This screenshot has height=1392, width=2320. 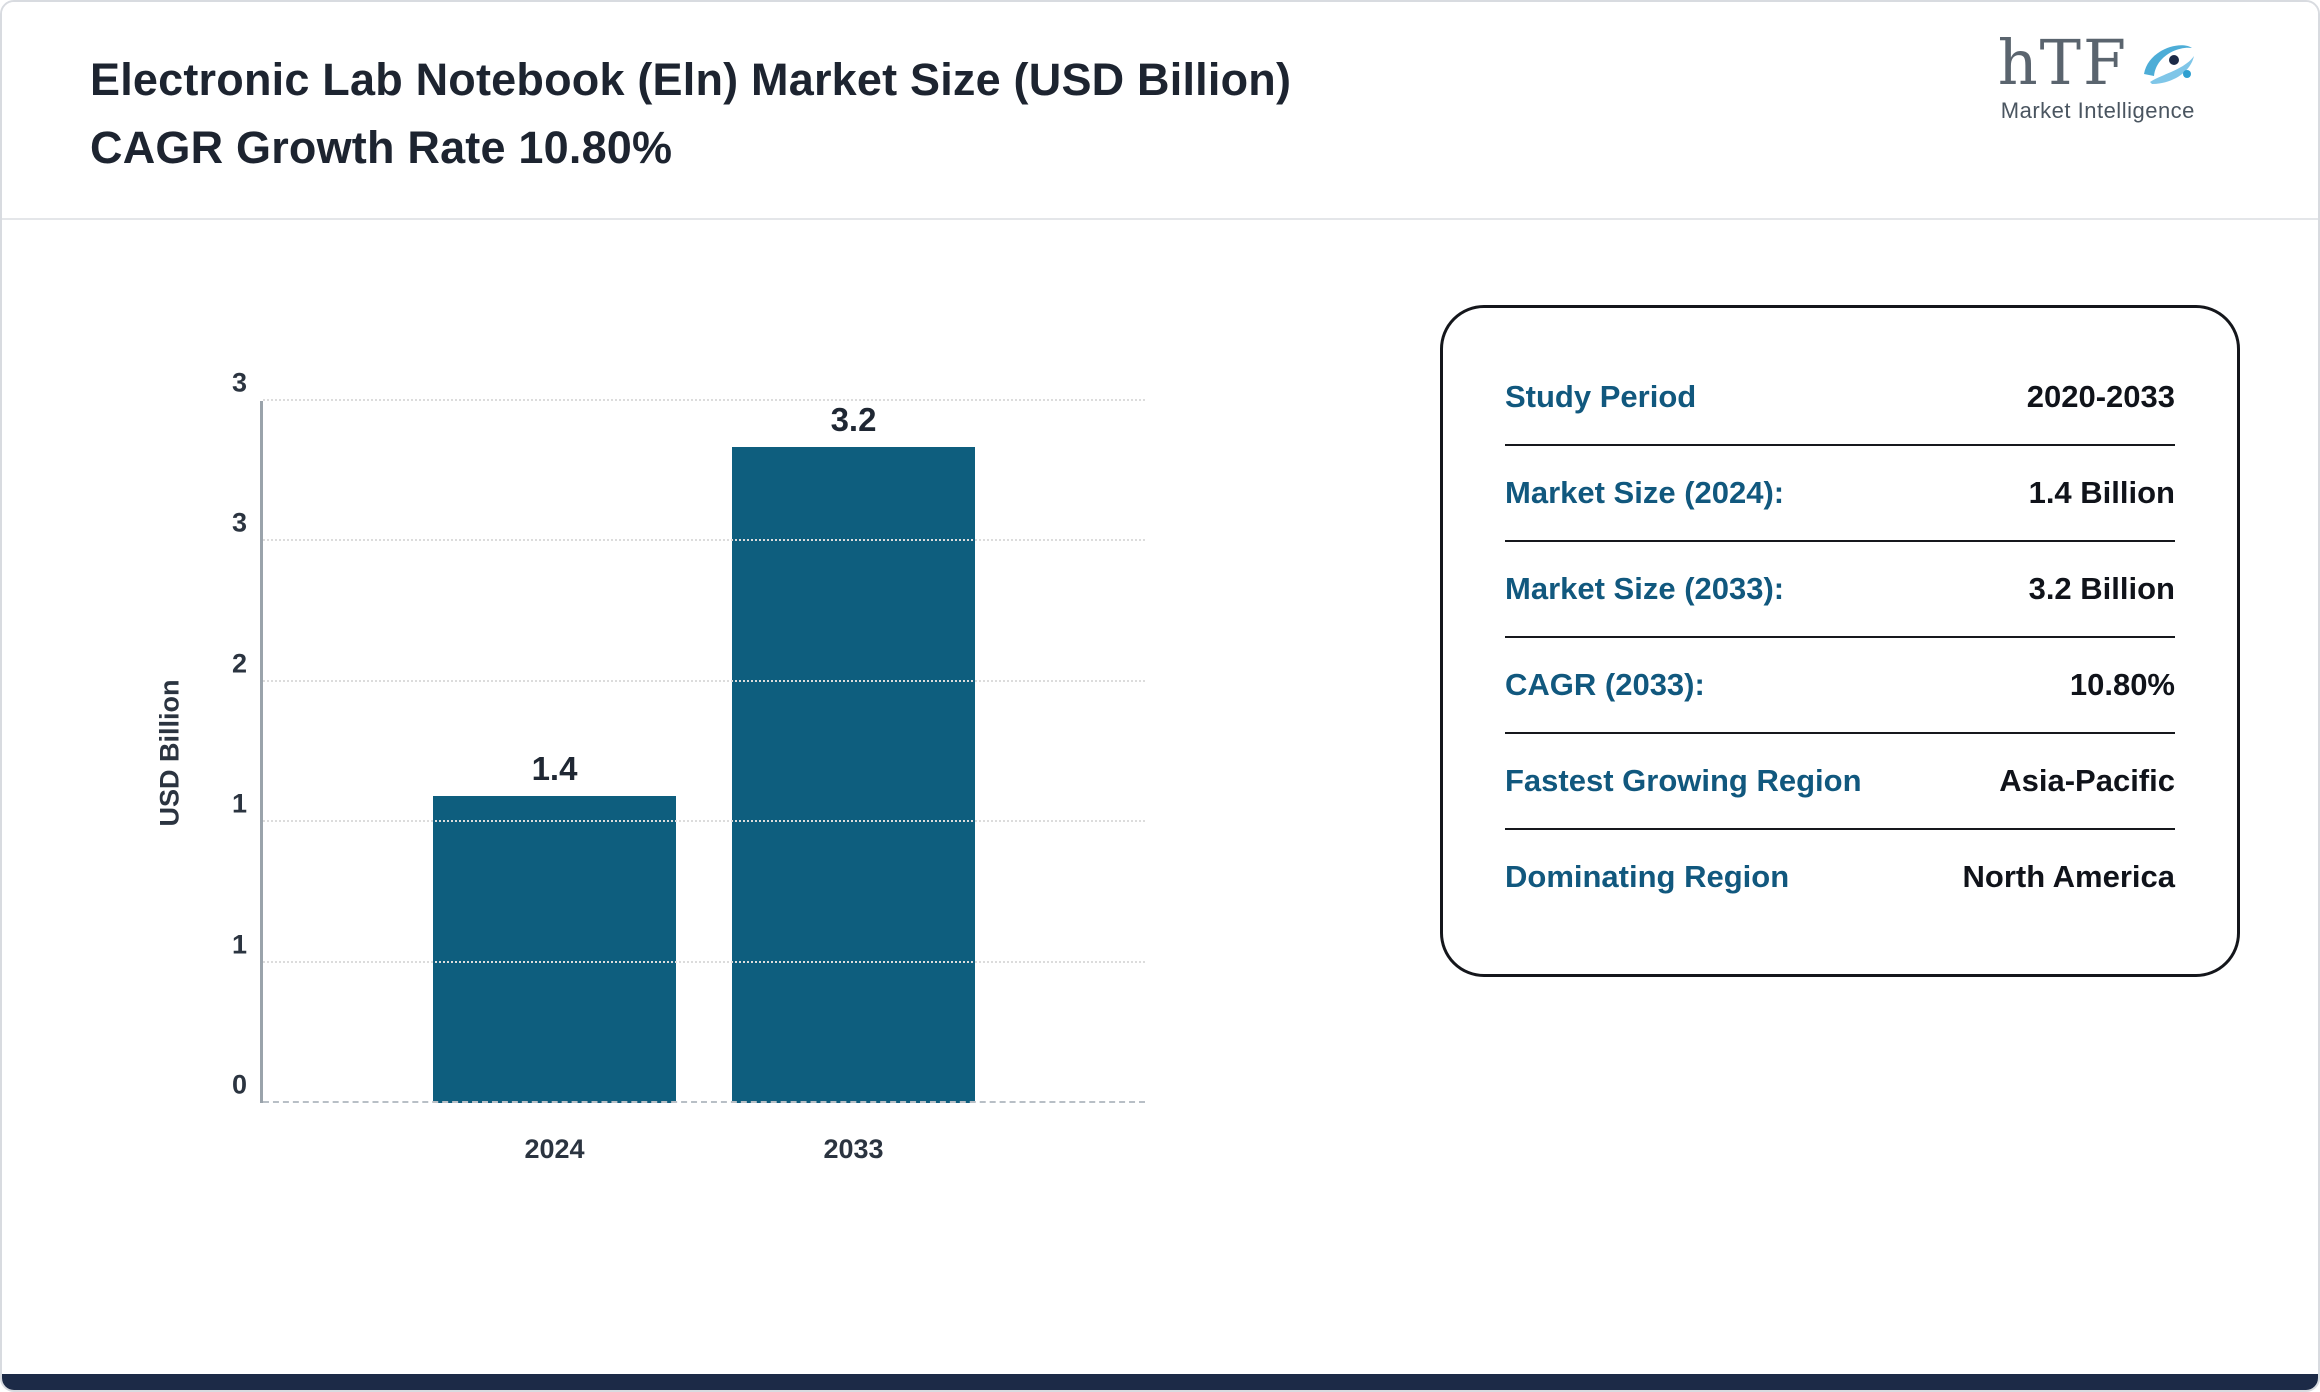 What do you see at coordinates (554, 949) in the screenshot?
I see `bar-2024` at bounding box center [554, 949].